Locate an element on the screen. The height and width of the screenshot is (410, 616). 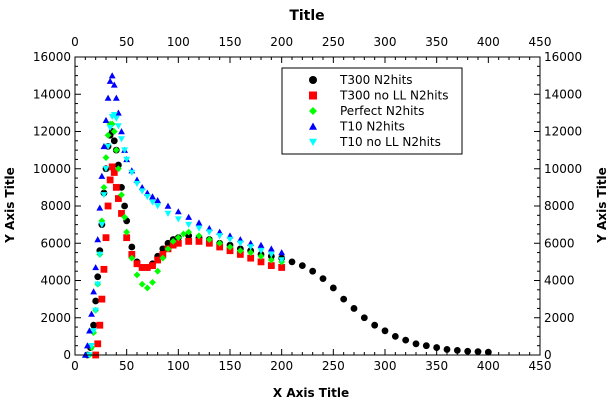
legend-label: T10 N2hits is located at coordinates (372, 127).